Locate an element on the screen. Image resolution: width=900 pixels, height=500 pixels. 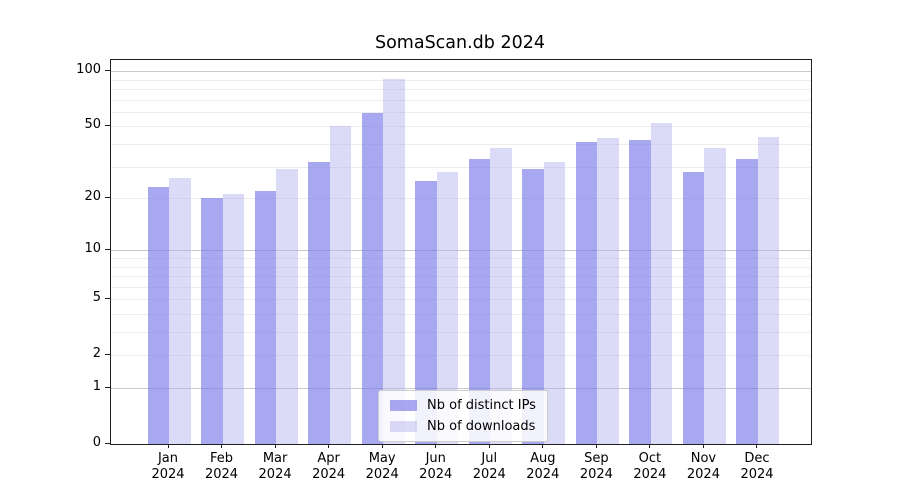
x-axis-tick-jun is located at coordinates (436, 446).